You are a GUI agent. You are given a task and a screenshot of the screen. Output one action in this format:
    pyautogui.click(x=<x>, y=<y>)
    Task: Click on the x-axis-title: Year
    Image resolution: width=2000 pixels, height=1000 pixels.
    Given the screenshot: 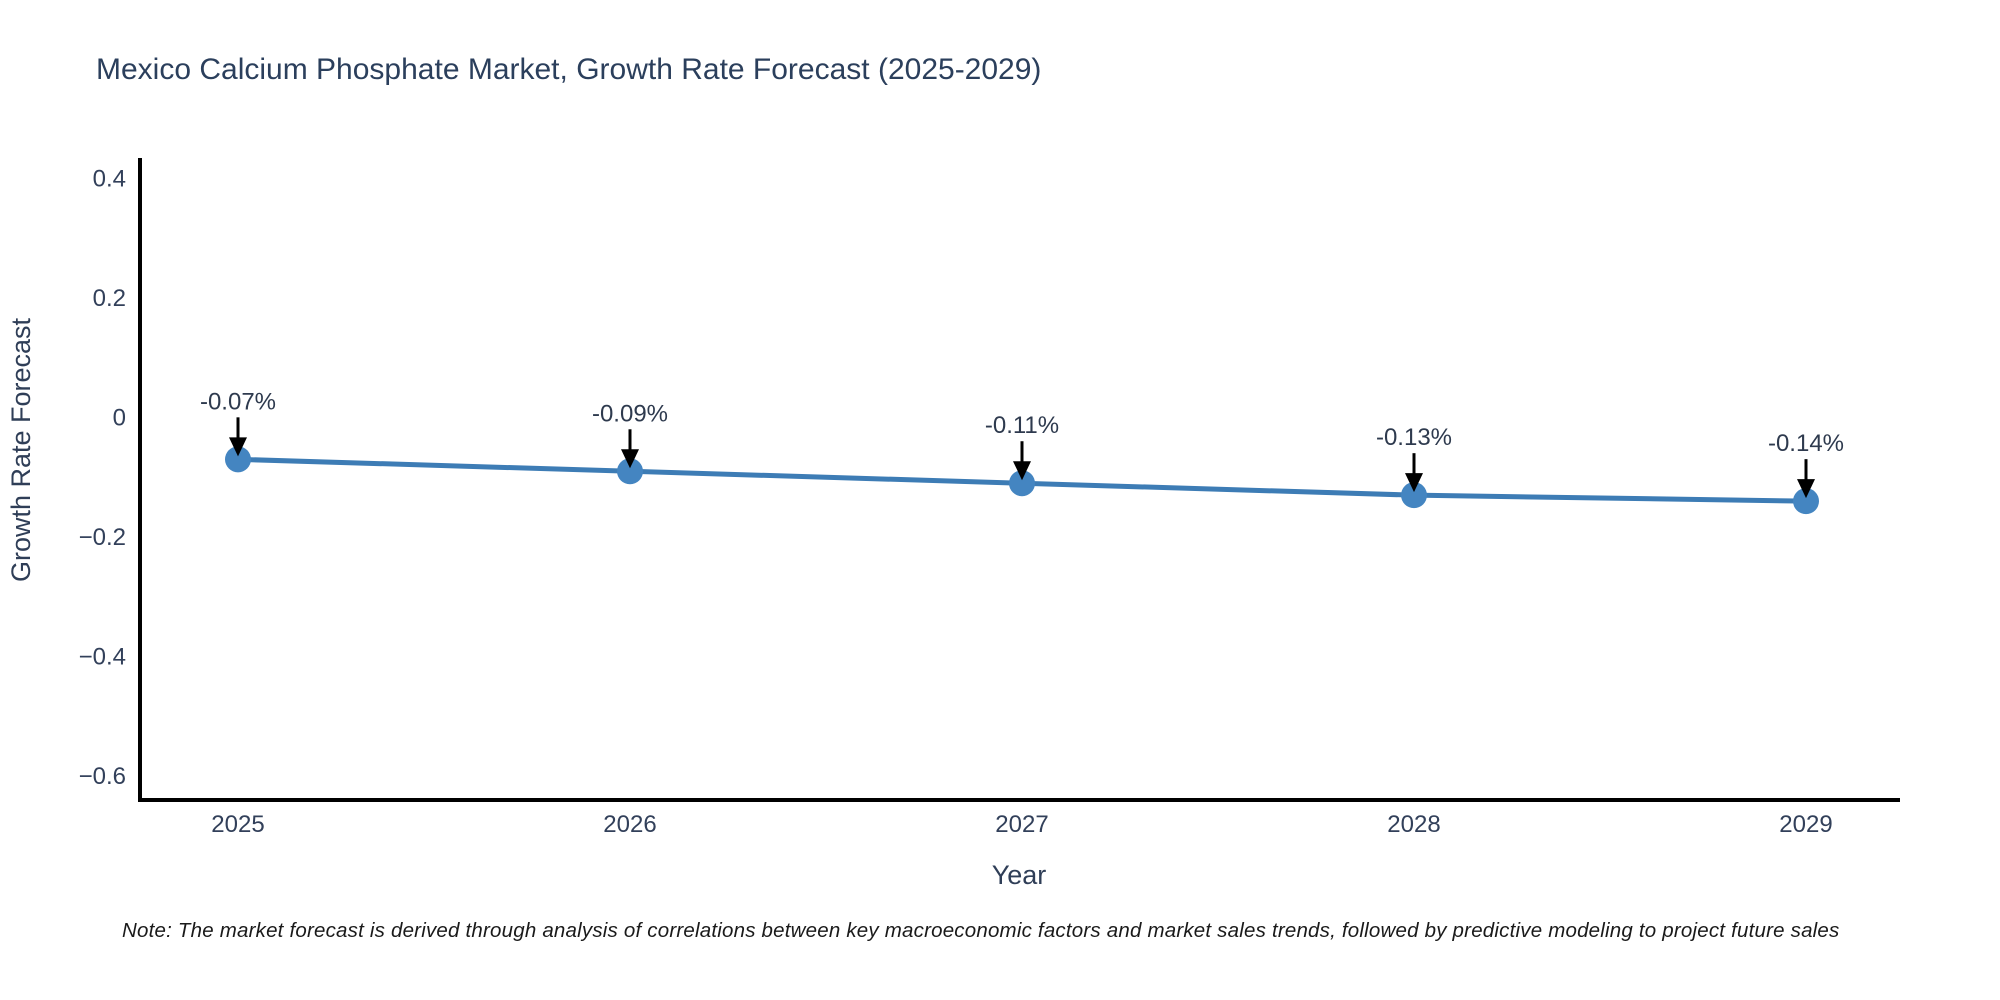 What is the action you would take?
    pyautogui.click(x=1019, y=875)
    